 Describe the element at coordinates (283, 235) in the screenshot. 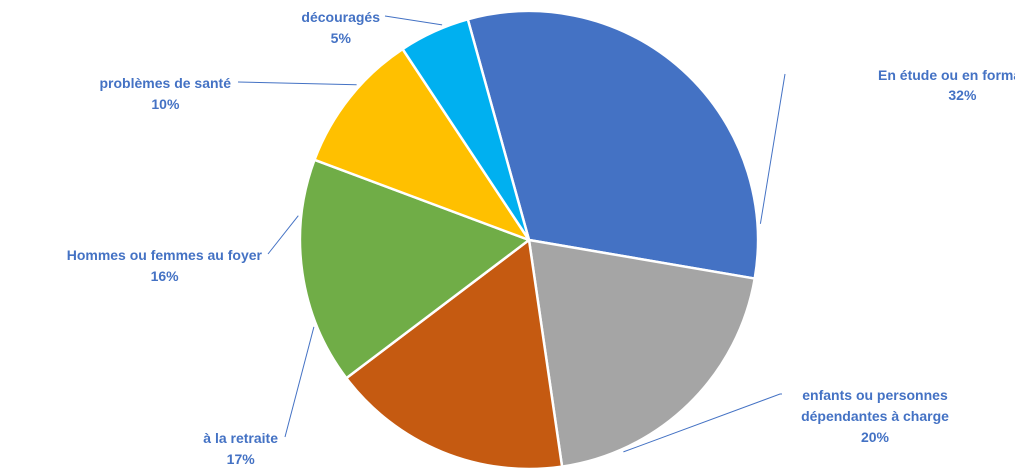

I see `leader-line-hommes-ou-femmes-au-foyer` at that location.